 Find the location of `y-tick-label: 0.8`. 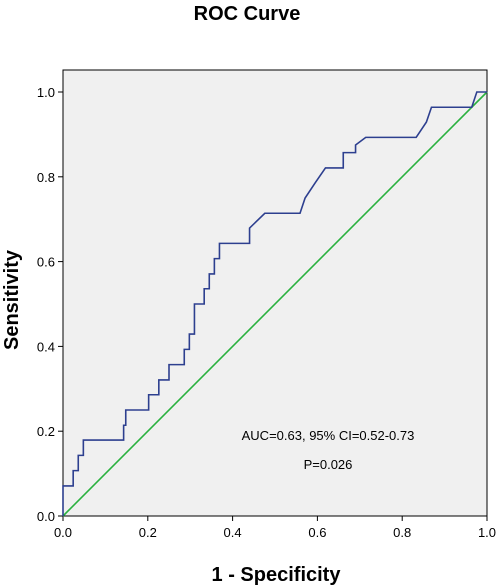

y-tick-label: 0.8 is located at coordinates (46, 177).